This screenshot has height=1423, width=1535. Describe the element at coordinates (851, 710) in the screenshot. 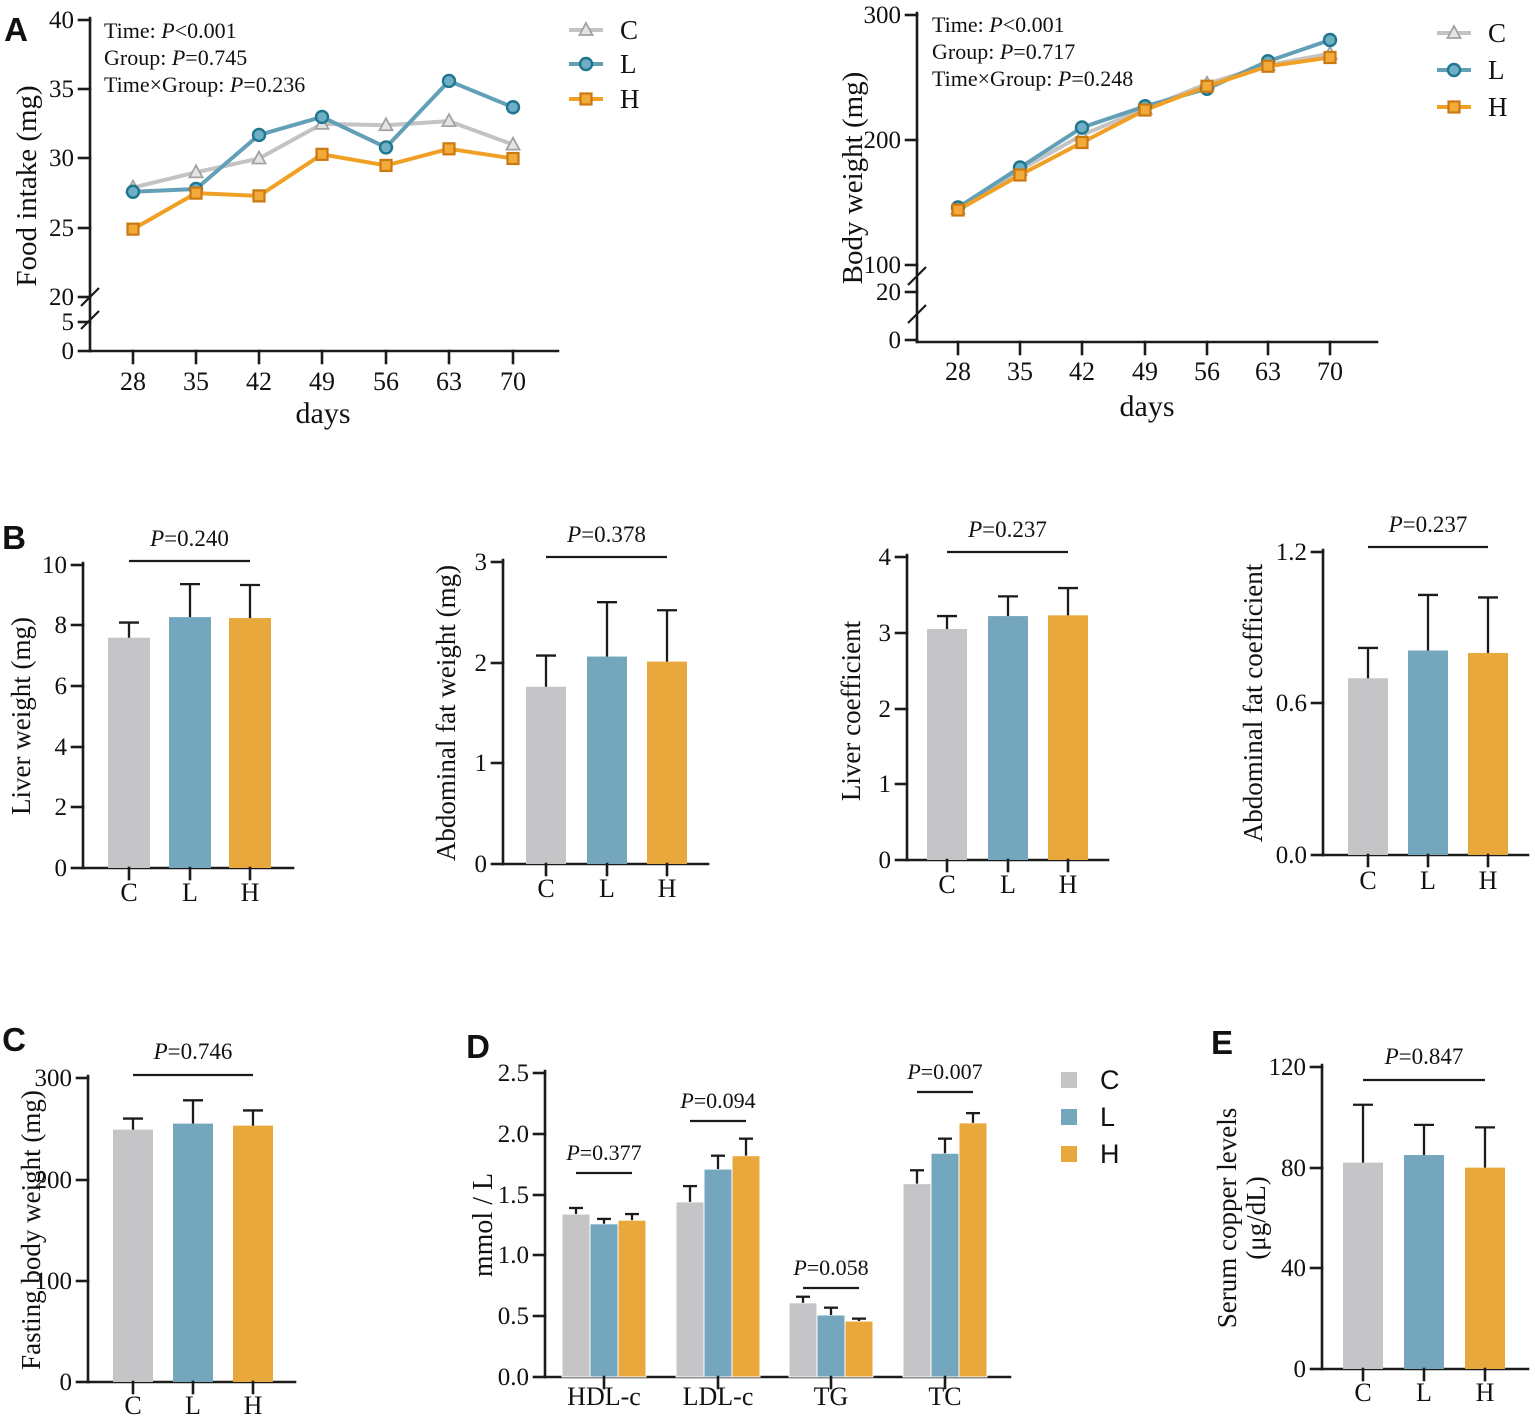

I see `y-axis-title: Liver coefficient` at that location.